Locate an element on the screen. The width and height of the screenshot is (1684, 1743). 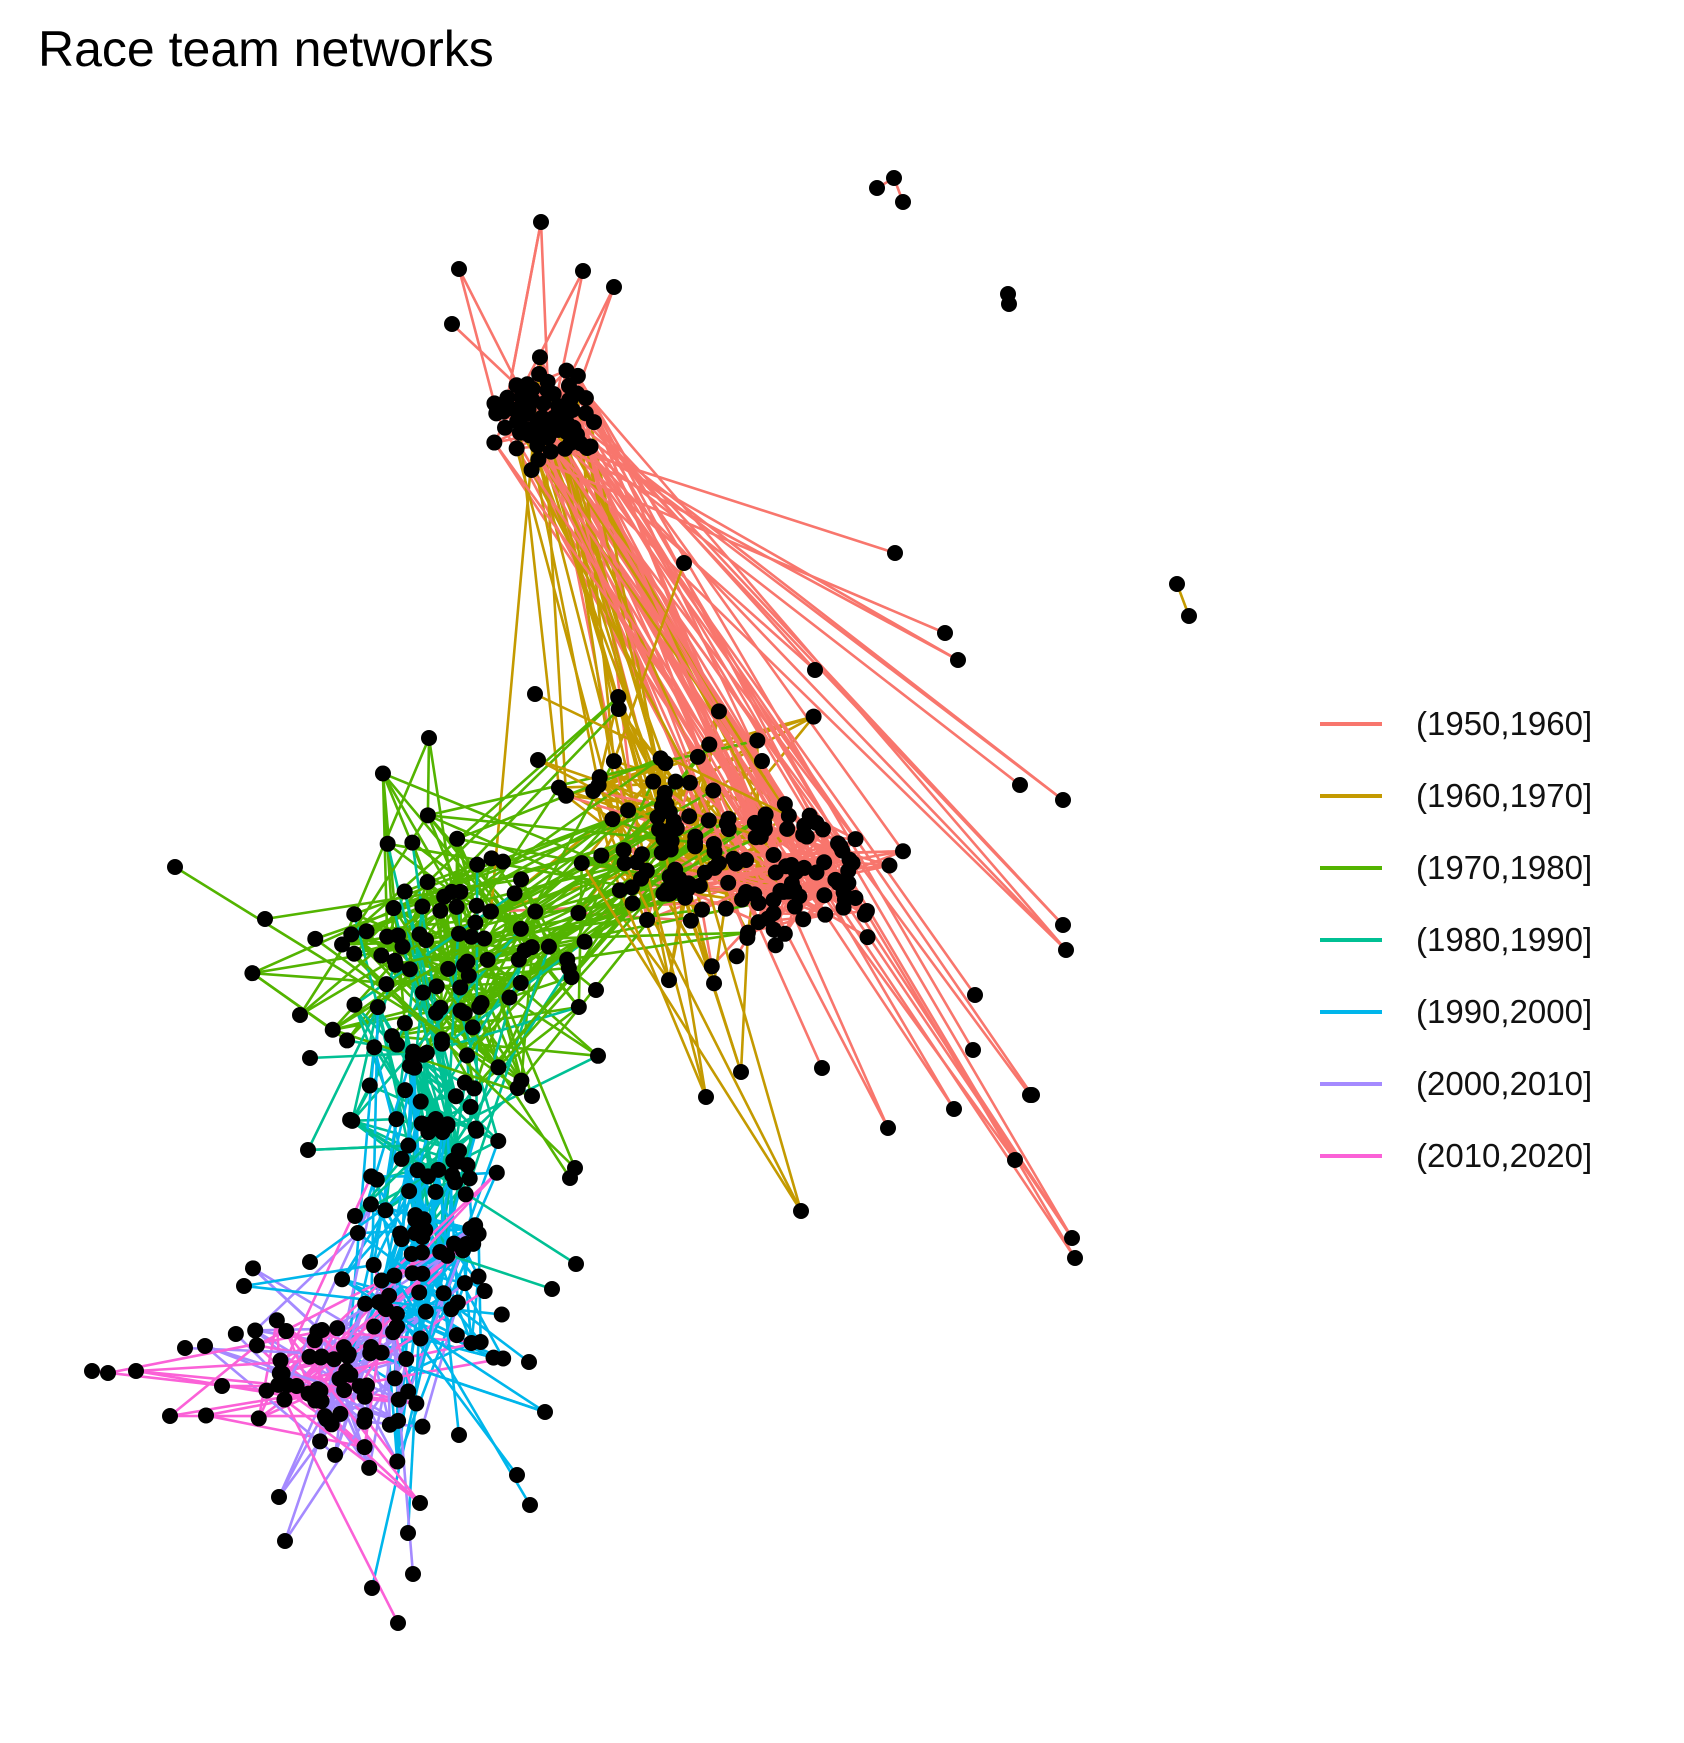
legend-key-2010-2020 is located at coordinates (1351, 1156).